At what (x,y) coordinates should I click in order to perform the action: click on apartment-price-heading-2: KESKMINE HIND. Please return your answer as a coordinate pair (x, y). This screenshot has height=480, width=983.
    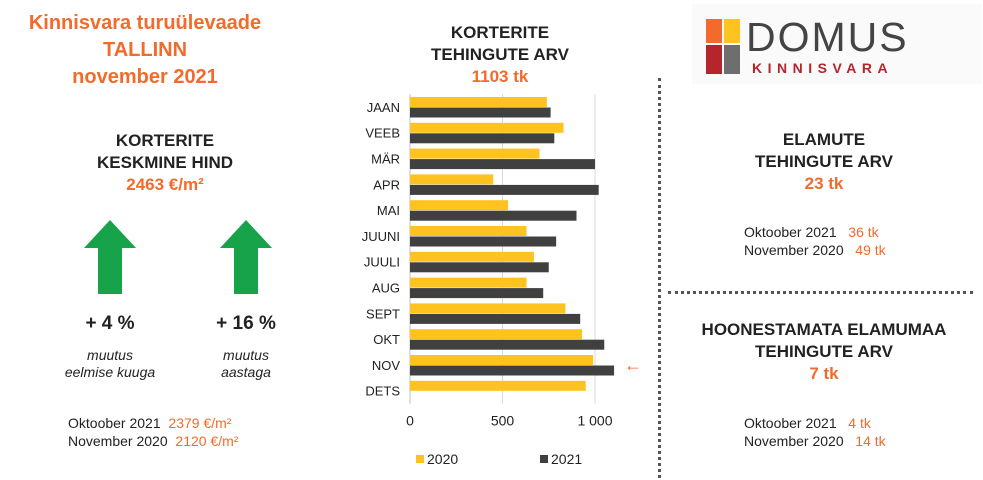
    Looking at the image, I should click on (164, 162).